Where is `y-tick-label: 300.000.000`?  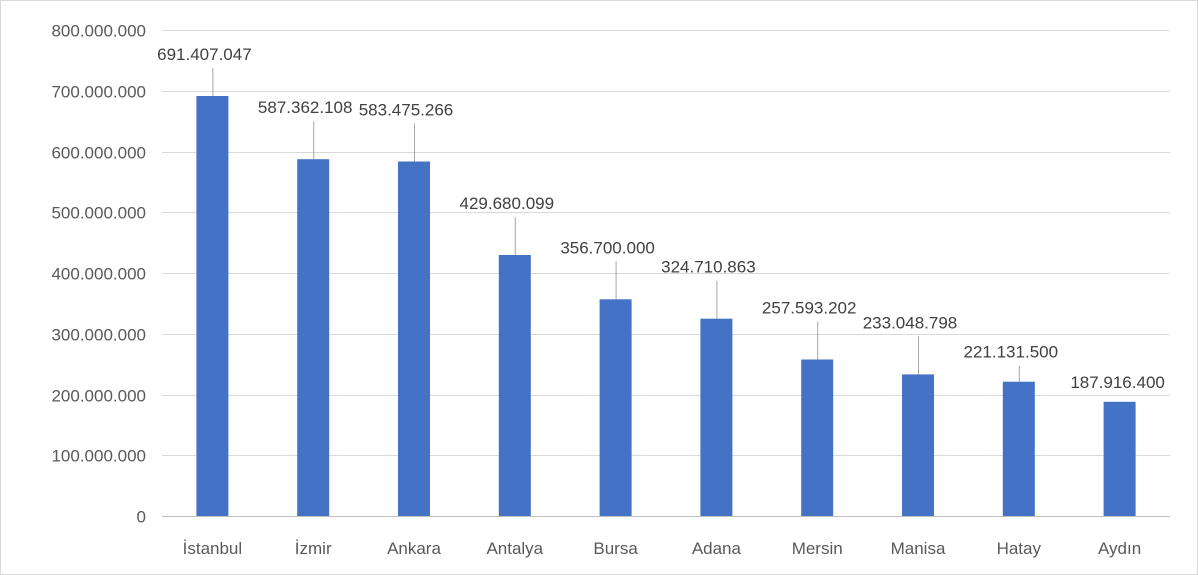
y-tick-label: 300.000.000 is located at coordinates (98, 335).